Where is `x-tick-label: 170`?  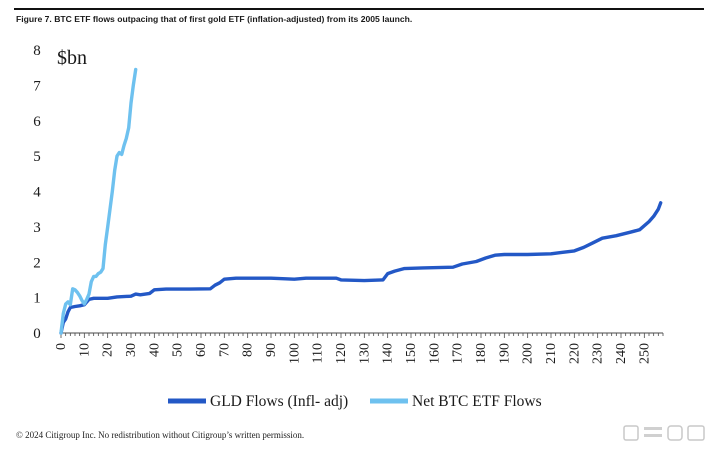 x-tick-label: 170 is located at coordinates (458, 353).